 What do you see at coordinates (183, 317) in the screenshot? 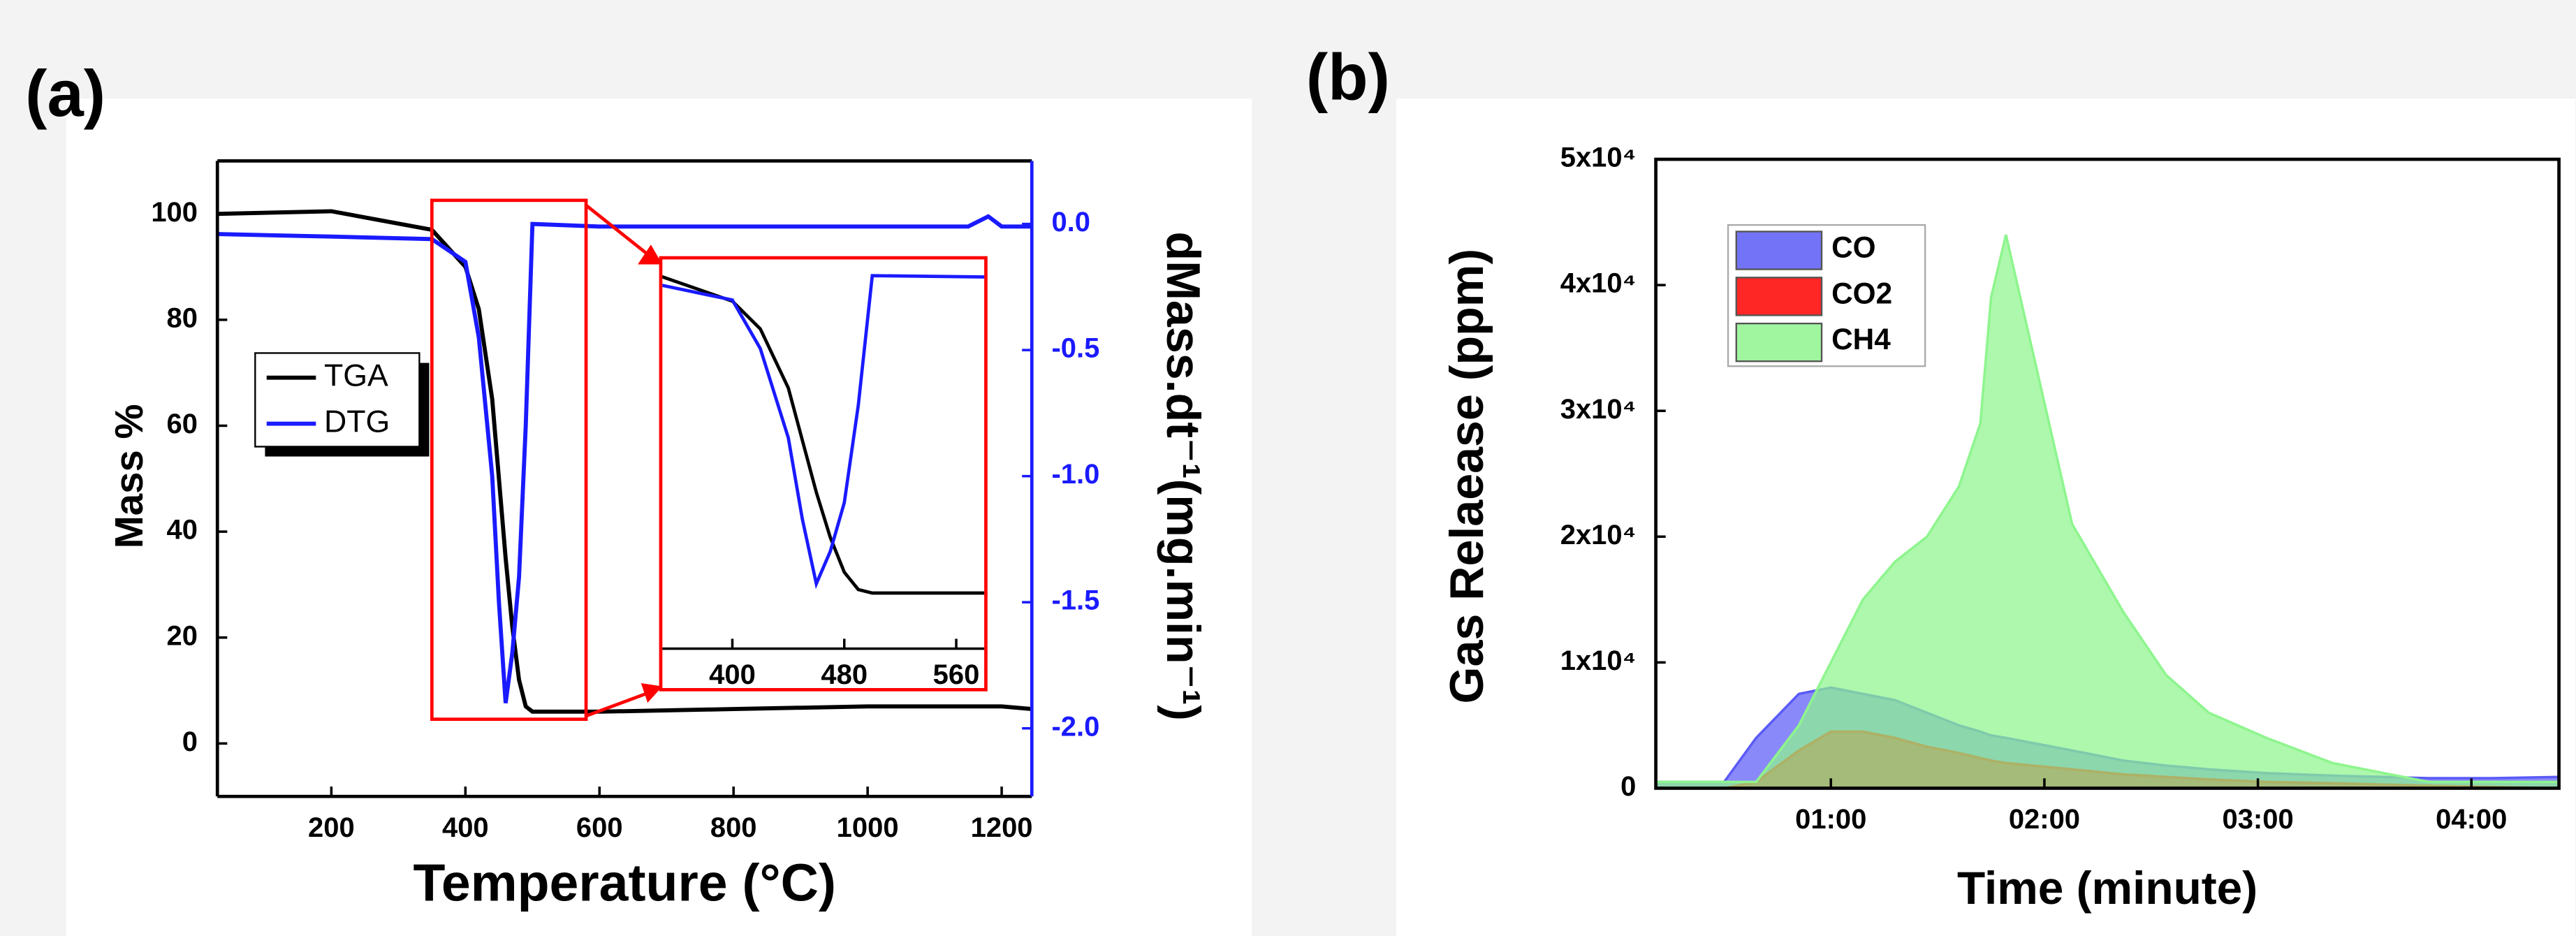
I see `y-tick-label: 80` at bounding box center [183, 317].